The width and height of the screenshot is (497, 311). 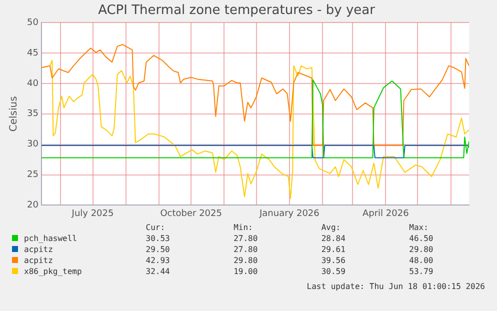 What do you see at coordinates (92, 213) in the screenshot?
I see `x-tick-label: July 2025` at bounding box center [92, 213].